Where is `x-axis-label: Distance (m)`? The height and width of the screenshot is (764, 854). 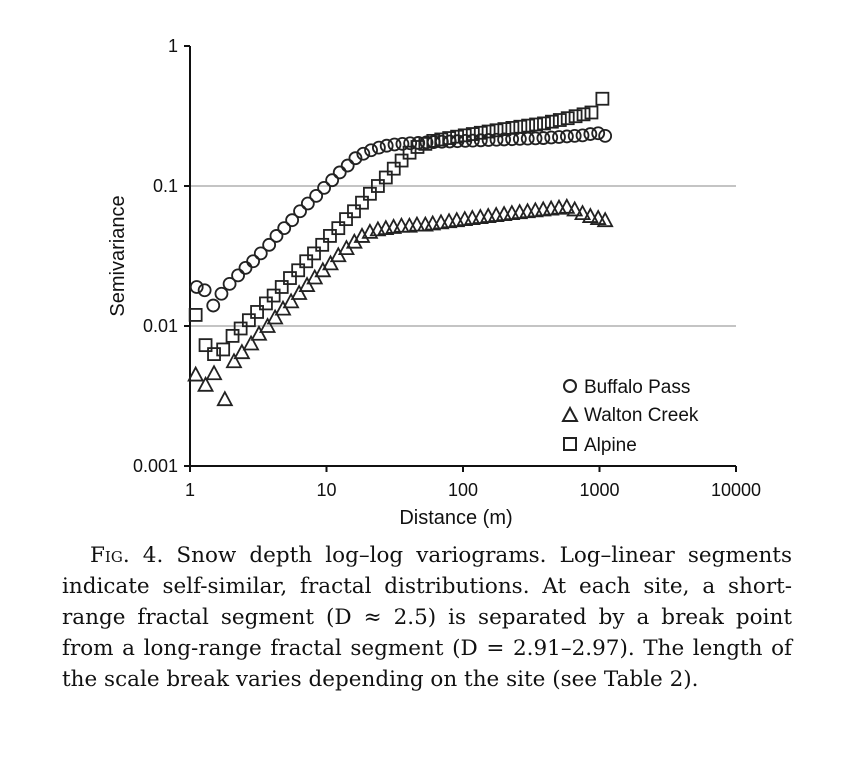
x-axis-label: Distance (m) is located at coordinates (455, 518).